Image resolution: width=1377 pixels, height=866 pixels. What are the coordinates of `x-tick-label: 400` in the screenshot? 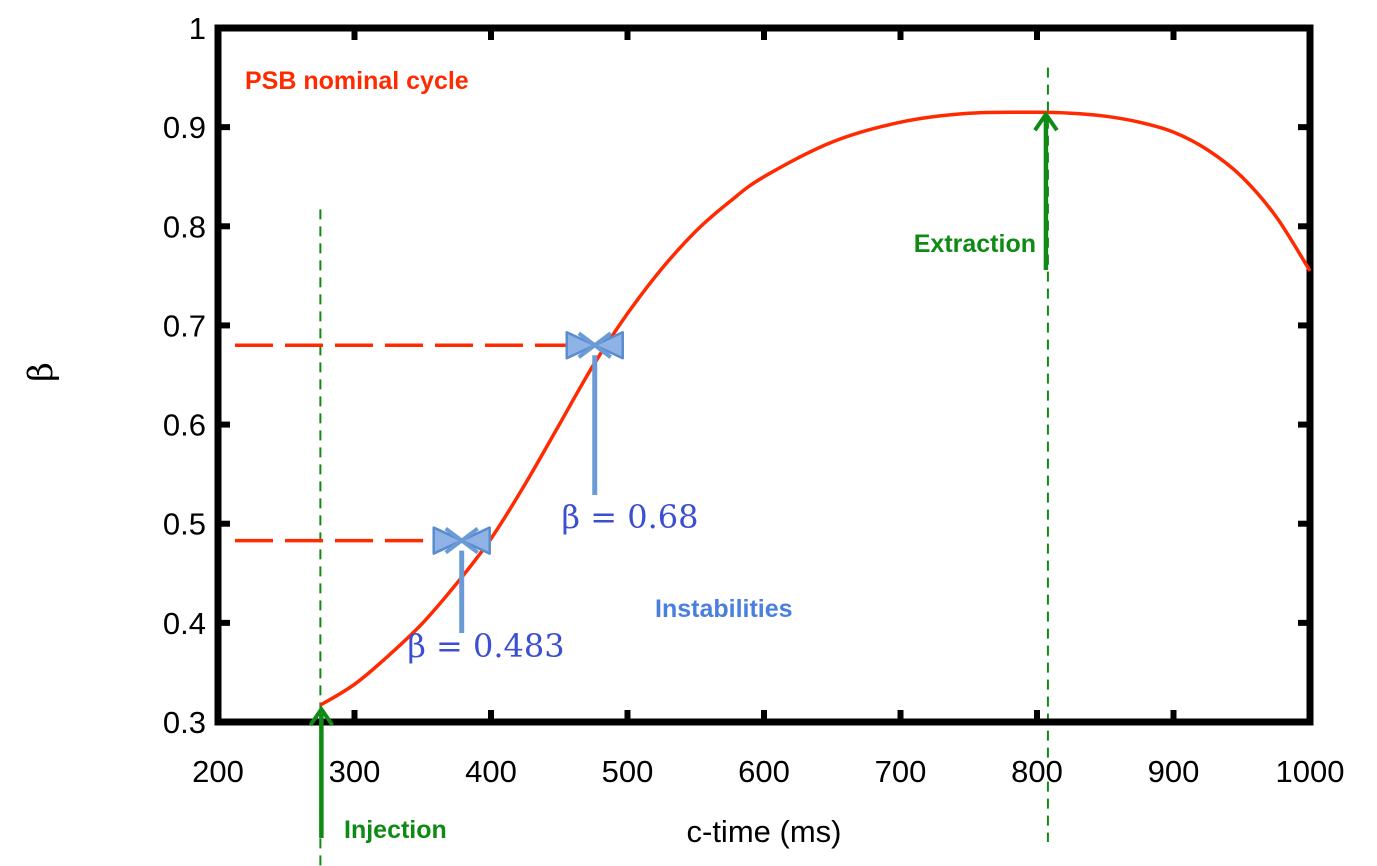 It's located at (491, 771).